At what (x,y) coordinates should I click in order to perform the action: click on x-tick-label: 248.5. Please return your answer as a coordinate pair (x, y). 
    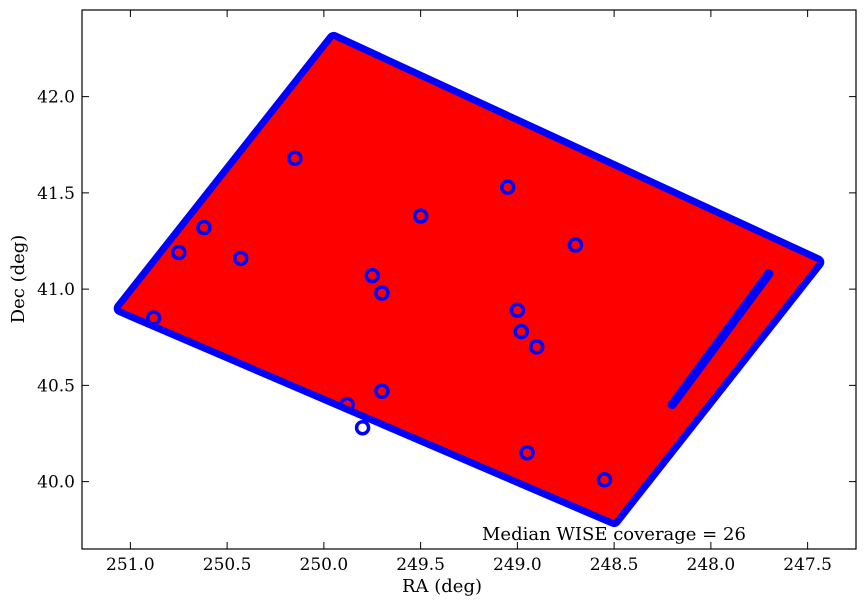
    Looking at the image, I should click on (614, 565).